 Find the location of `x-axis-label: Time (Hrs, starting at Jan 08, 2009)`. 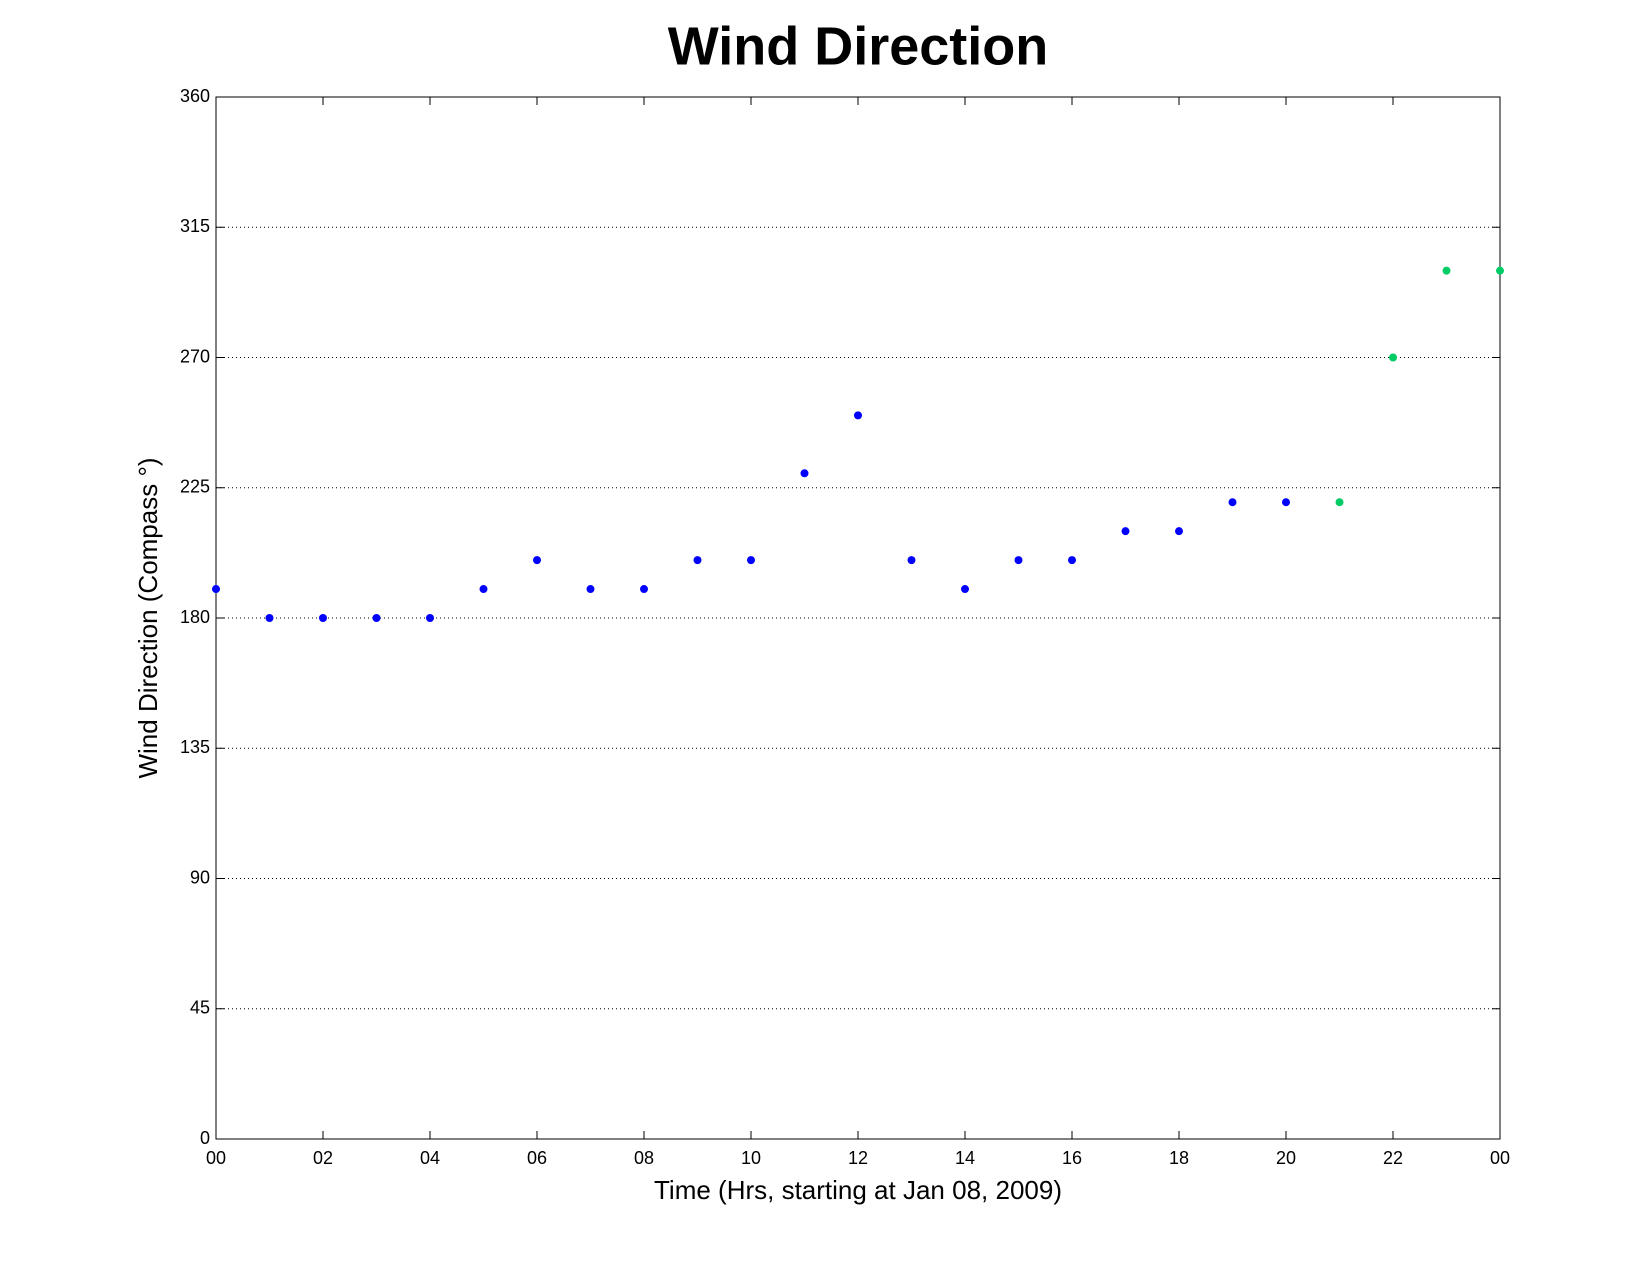

x-axis-label: Time (Hrs, starting at Jan 08, 2009) is located at coordinates (858, 1190).